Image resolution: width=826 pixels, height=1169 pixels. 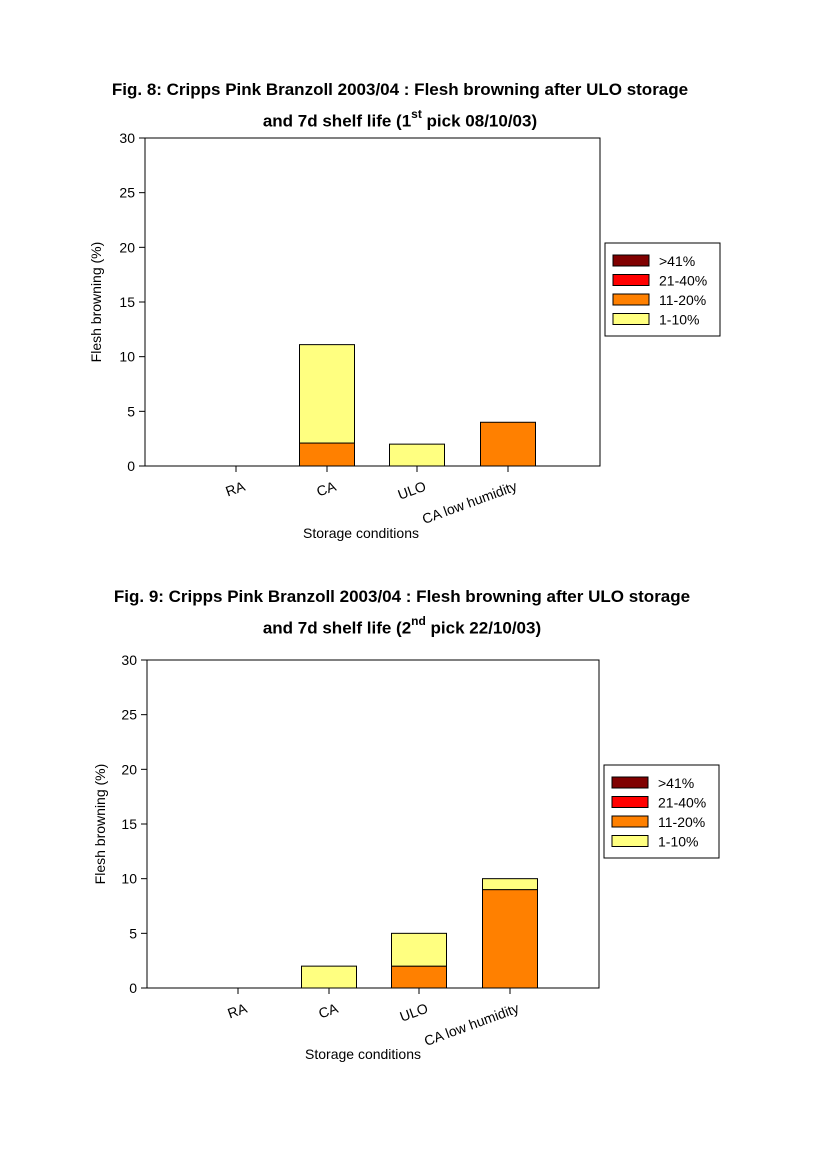 I want to click on chart-title: Fig. 8: Cripps Pink Branzoll 2003/04, so click(x=400, y=106).